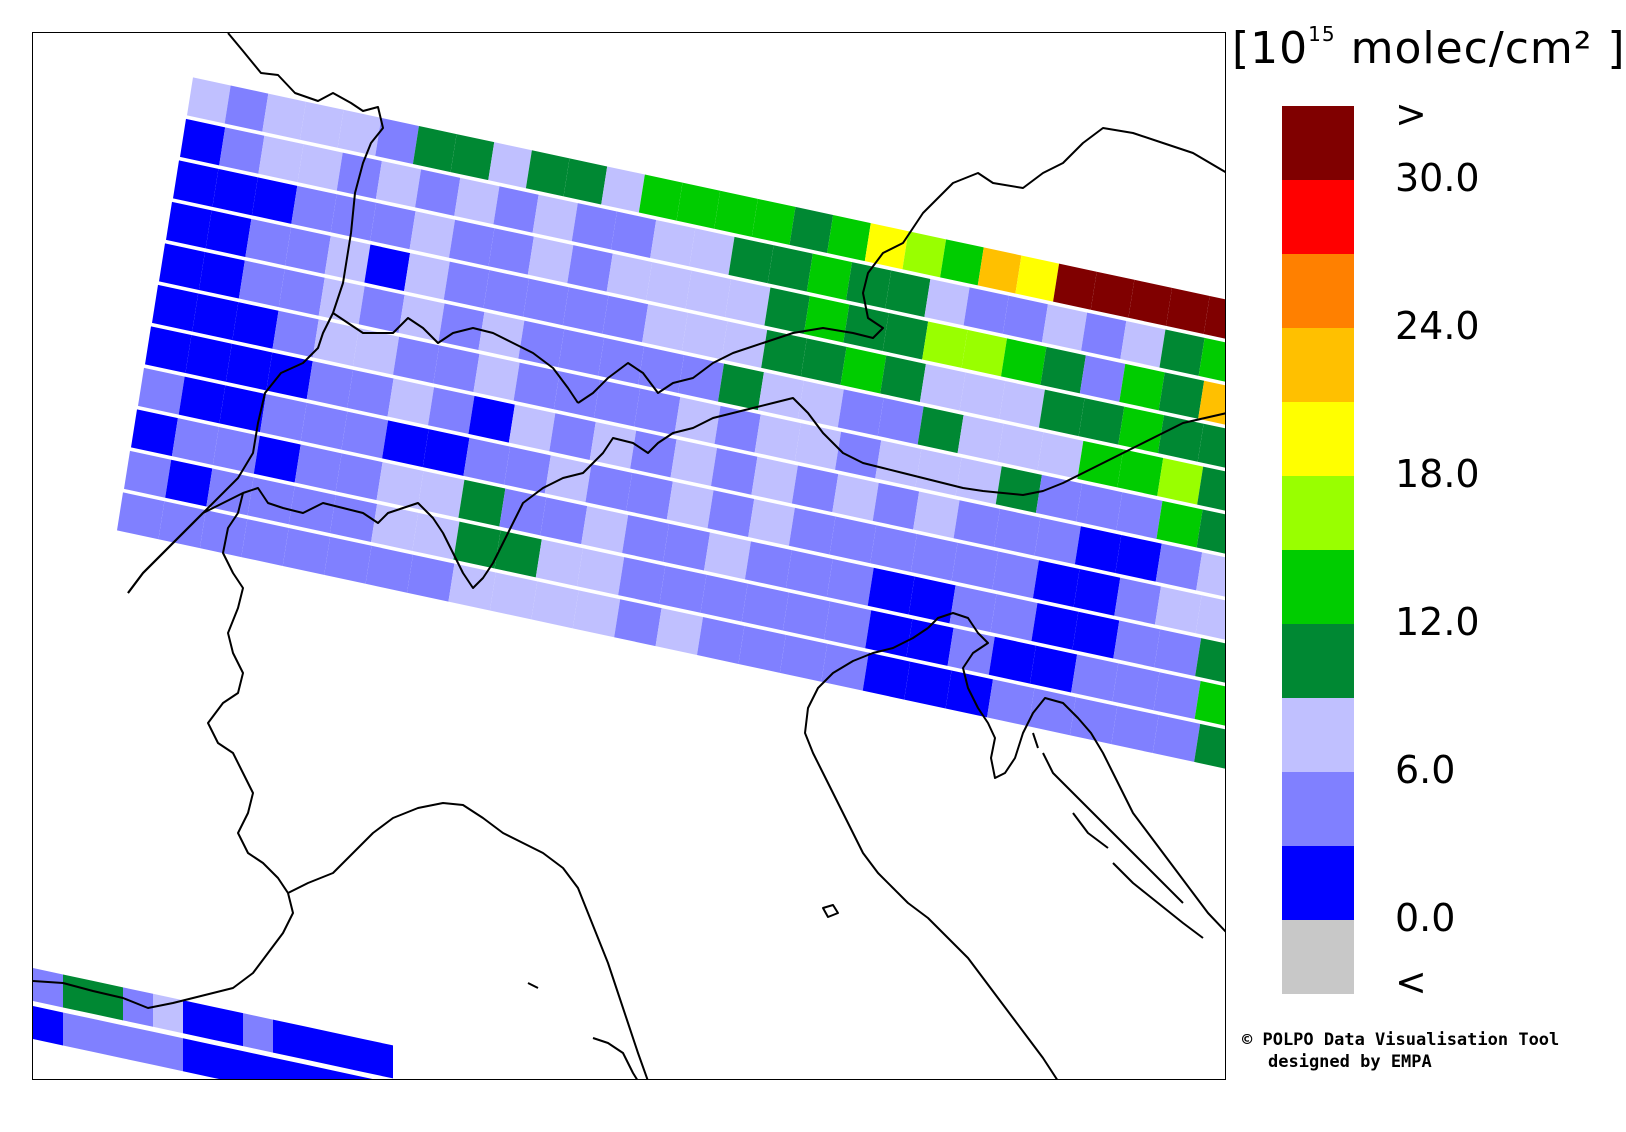 The image size is (1626, 1132). What do you see at coordinates (1076, 772) in the screenshot?
I see `coast-istria-croatia` at bounding box center [1076, 772].